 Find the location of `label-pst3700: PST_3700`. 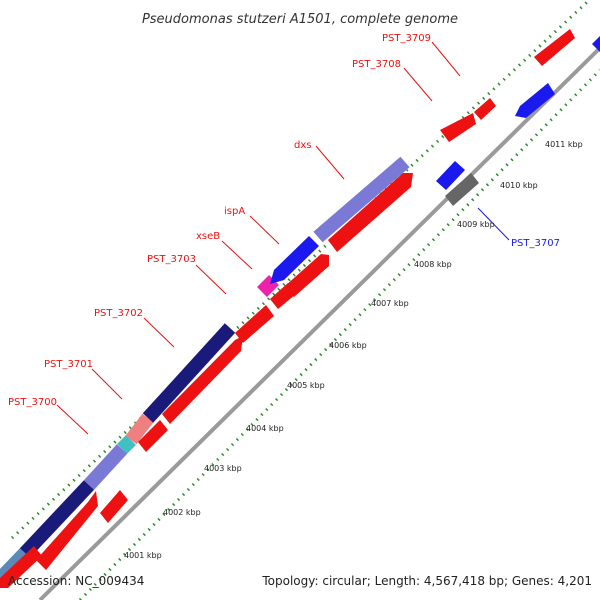

label-pst3700: PST_3700 is located at coordinates (32, 402).